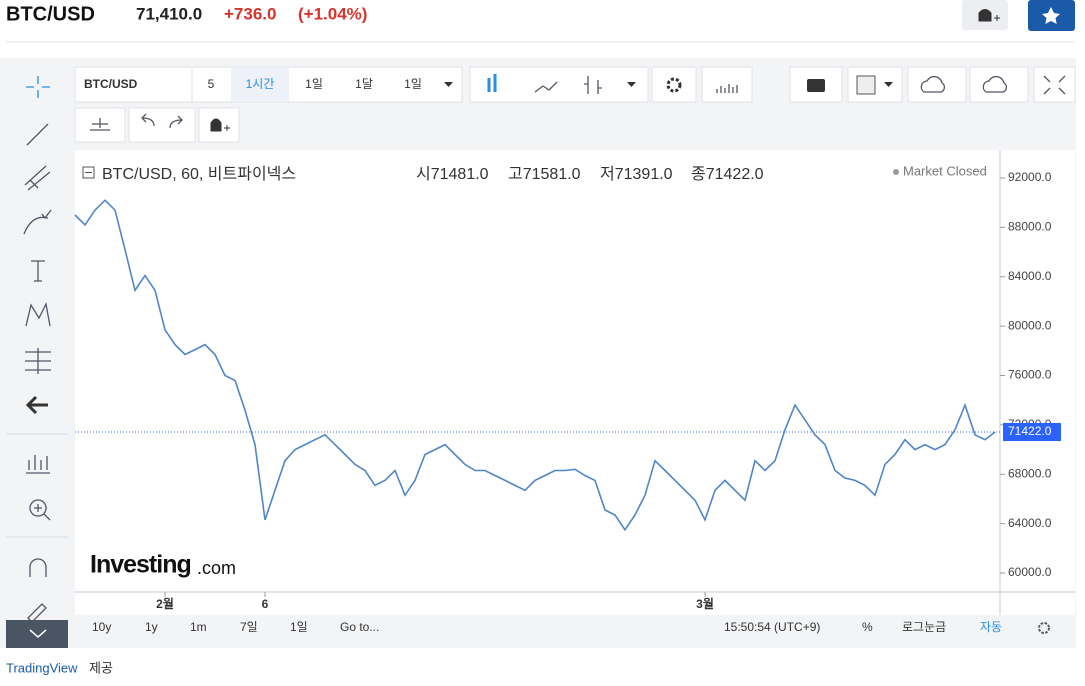 The width and height of the screenshot is (1085, 686). Describe the element at coordinates (364, 84) in the screenshot. I see `interval: 1달` at that location.